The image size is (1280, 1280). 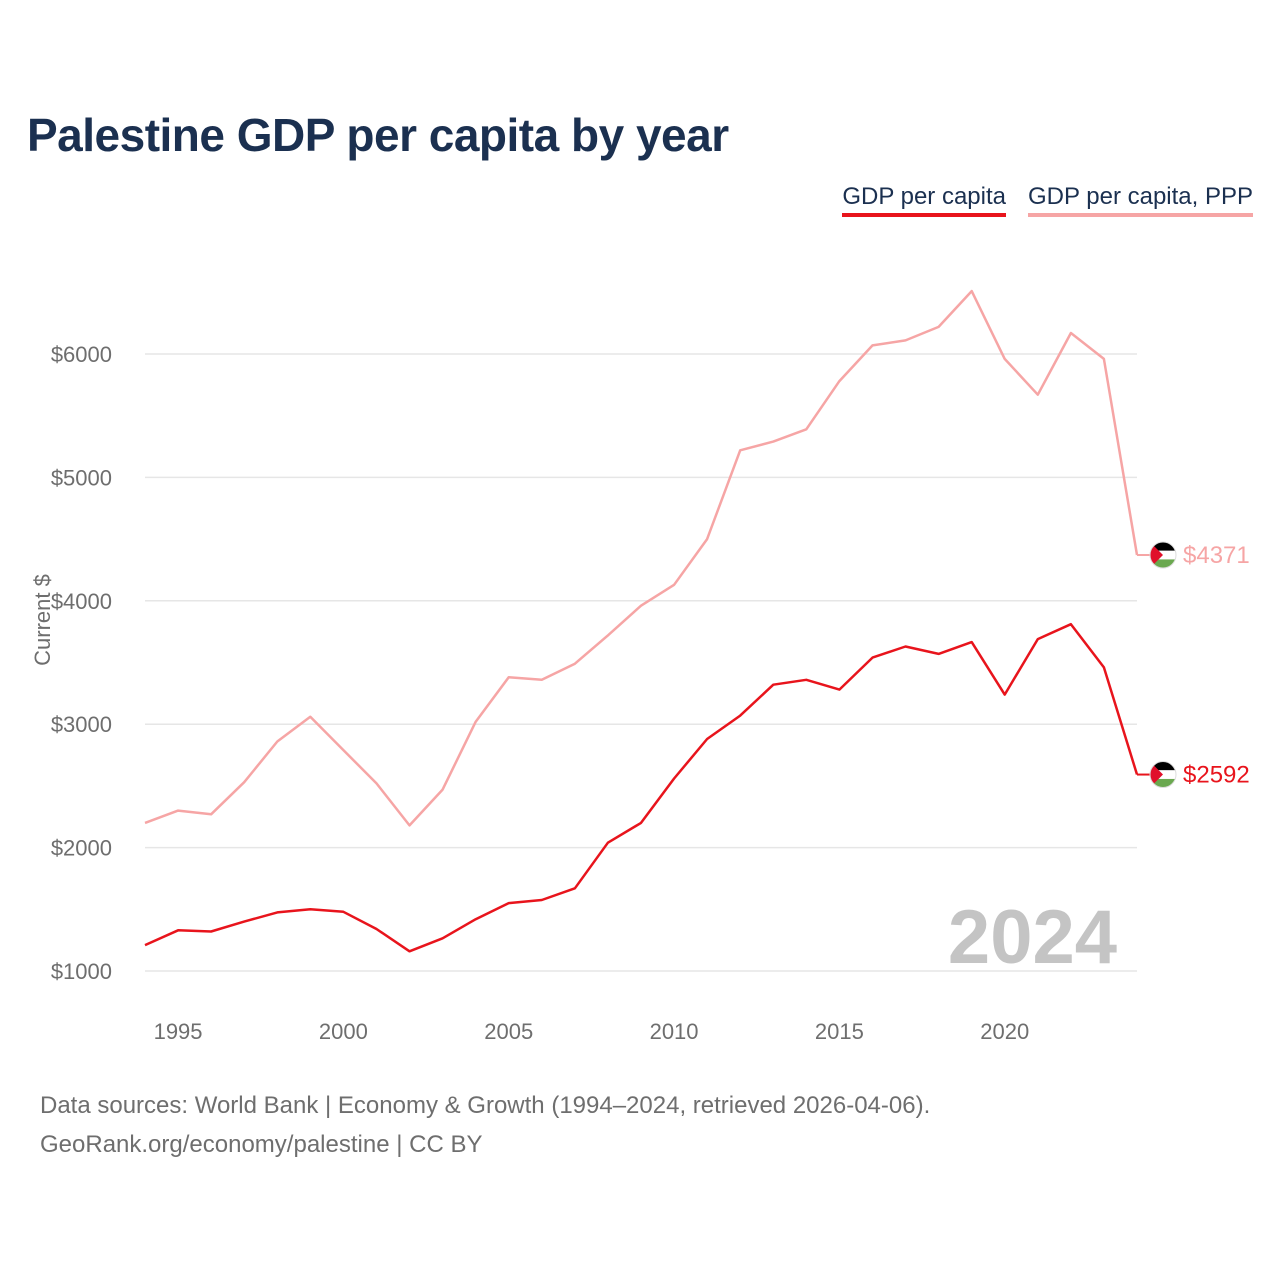 What do you see at coordinates (42, 620) in the screenshot?
I see `y-axis-label: Current $` at bounding box center [42, 620].